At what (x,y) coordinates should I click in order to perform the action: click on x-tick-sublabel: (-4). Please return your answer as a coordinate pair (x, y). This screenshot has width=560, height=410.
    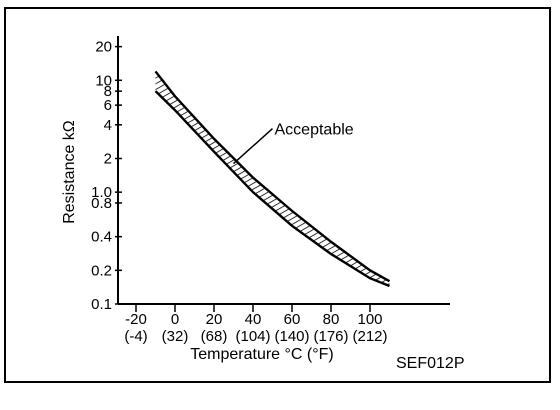
    Looking at the image, I should click on (135, 336).